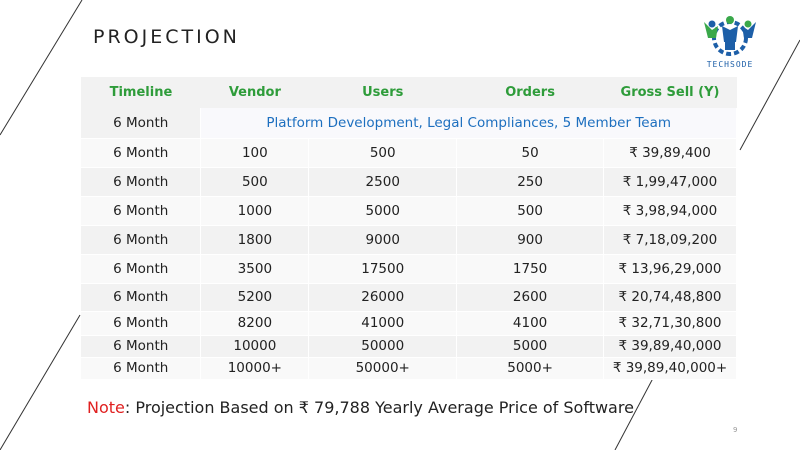 The height and width of the screenshot is (450, 800). Describe the element at coordinates (383, 182) in the screenshot. I see `cell-users: 2500` at that location.